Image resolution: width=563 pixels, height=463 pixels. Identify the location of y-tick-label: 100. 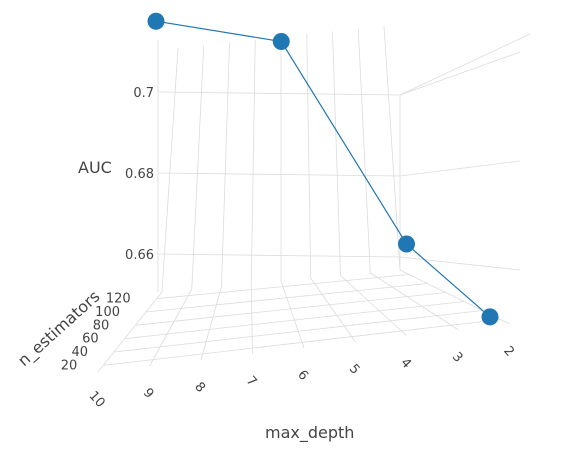
(107, 312).